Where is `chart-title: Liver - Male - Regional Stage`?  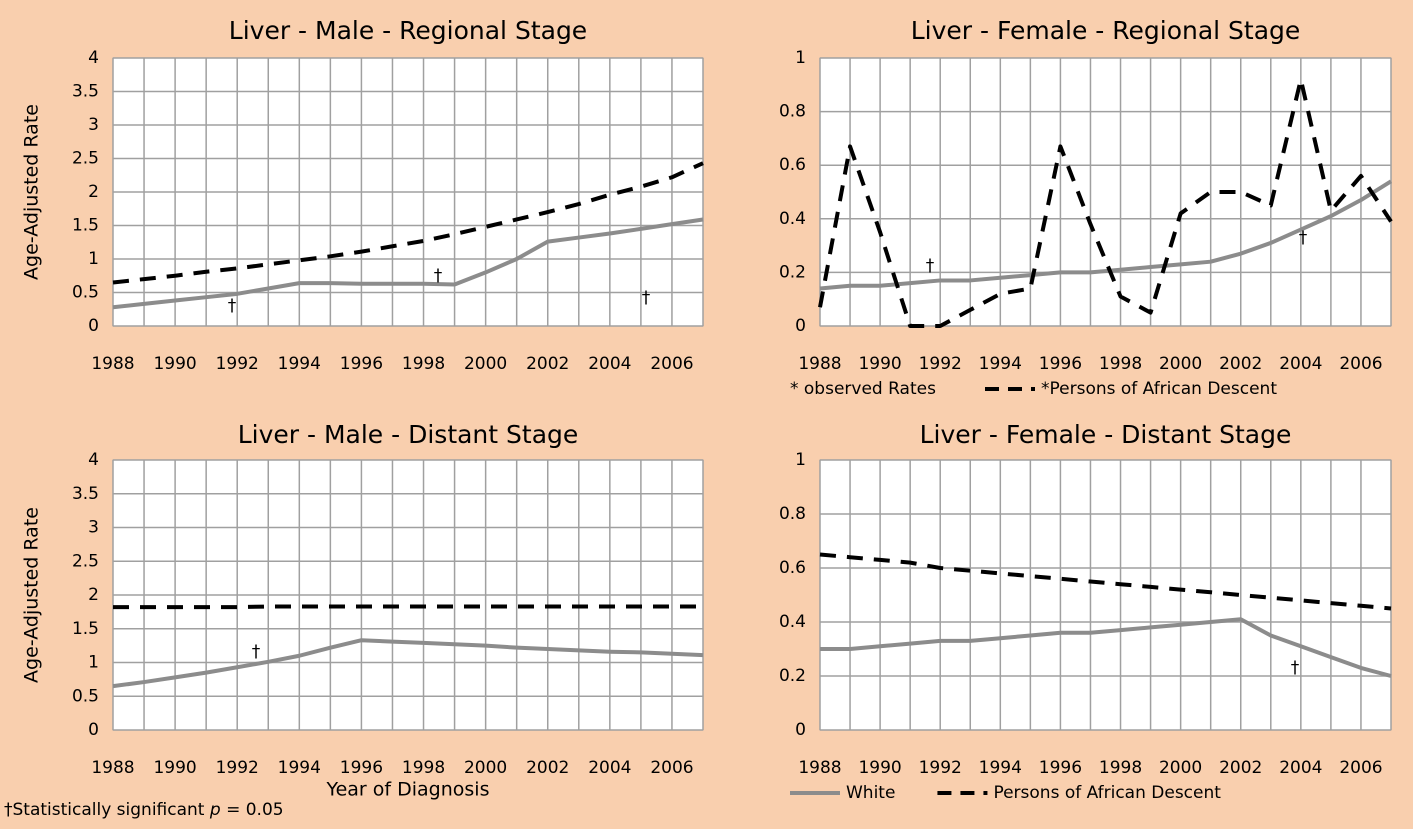
chart-title: Liver - Male - Regional Stage is located at coordinates (408, 30).